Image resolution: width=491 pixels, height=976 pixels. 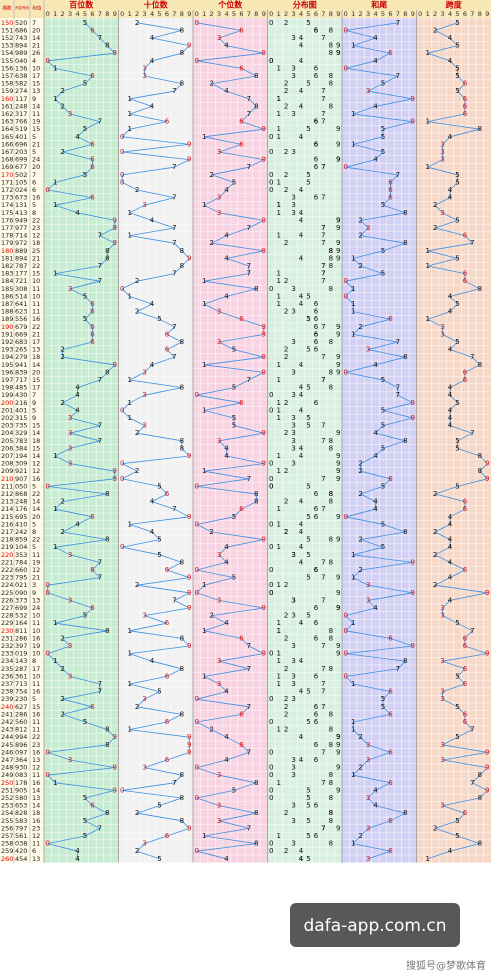 What do you see at coordinates (21, 730) in the screenshot?
I see `draw-number: 812` at bounding box center [21, 730].